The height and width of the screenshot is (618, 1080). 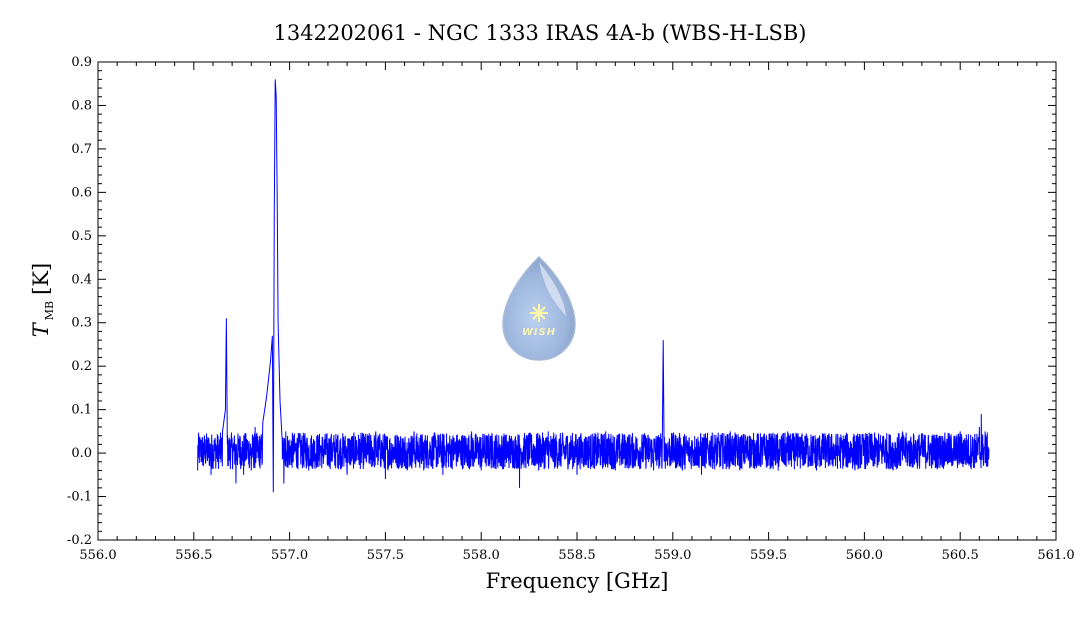 What do you see at coordinates (1055, 555) in the screenshot?
I see `x-tick-label: 561.0` at bounding box center [1055, 555].